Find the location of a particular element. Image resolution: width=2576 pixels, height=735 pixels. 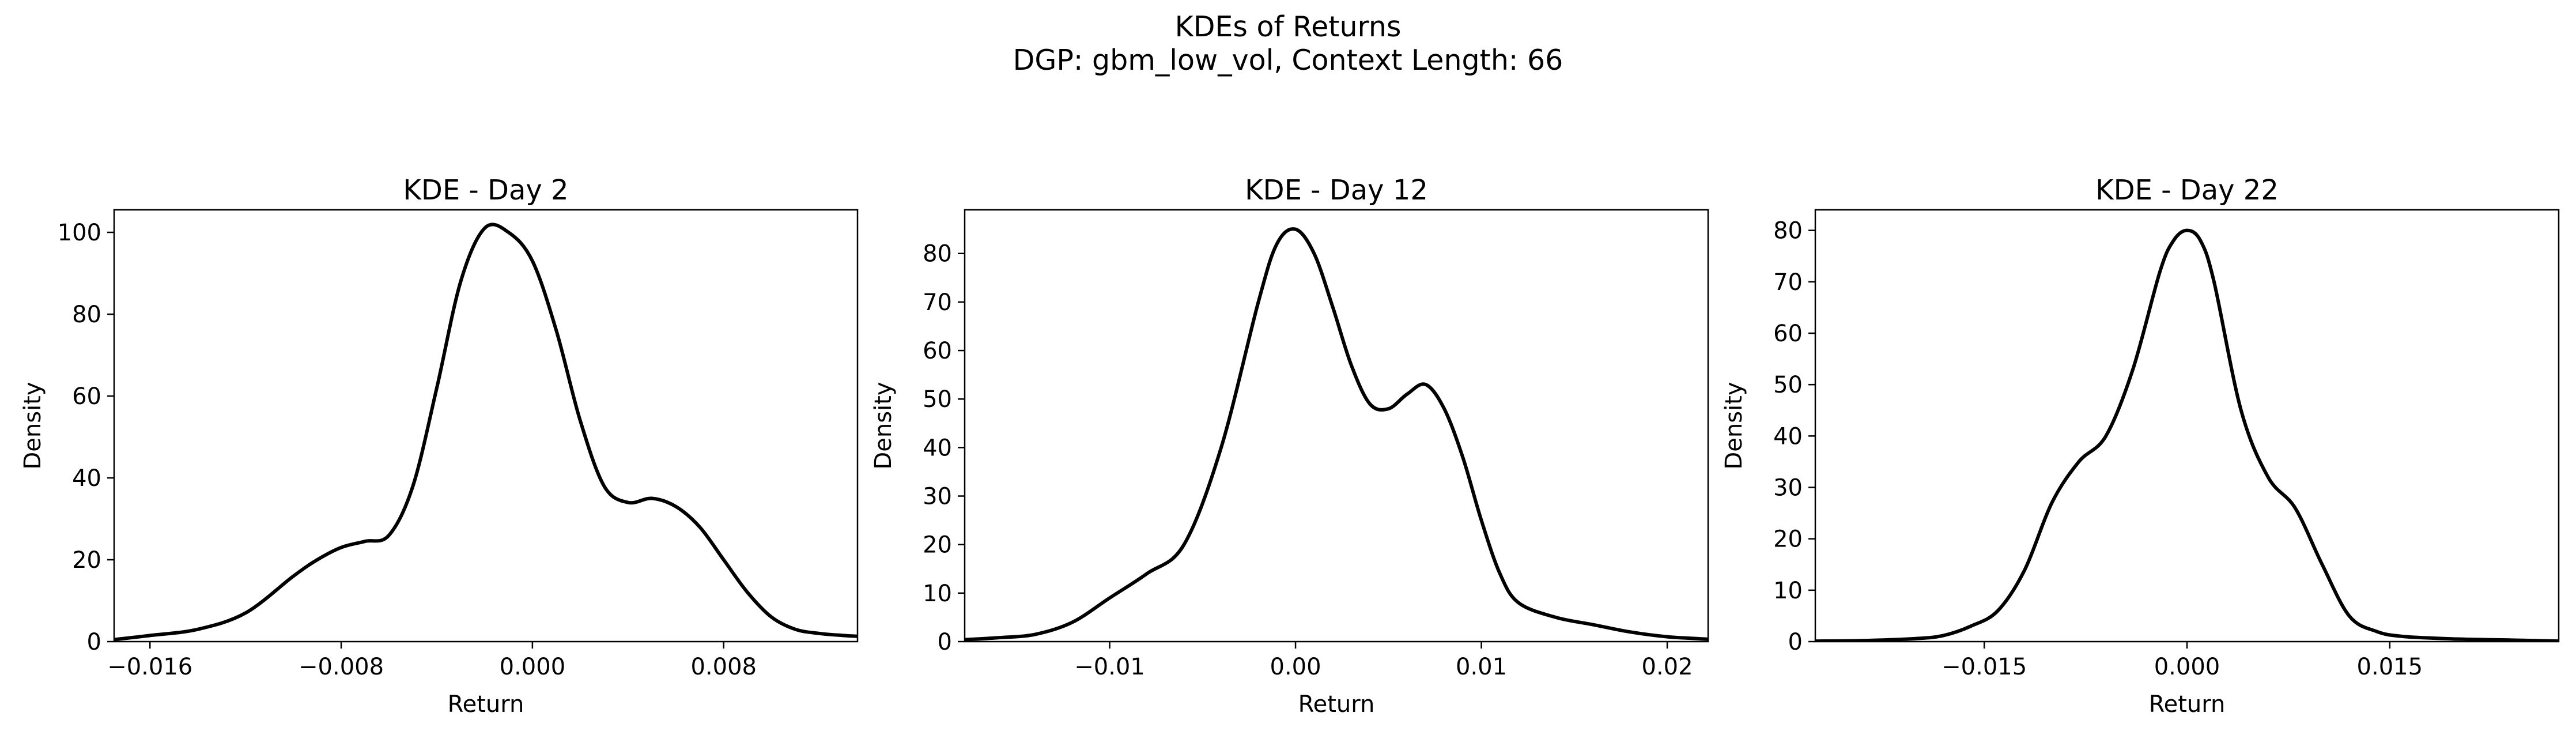

panel-title: KDE - Day 22 is located at coordinates (2187, 190).